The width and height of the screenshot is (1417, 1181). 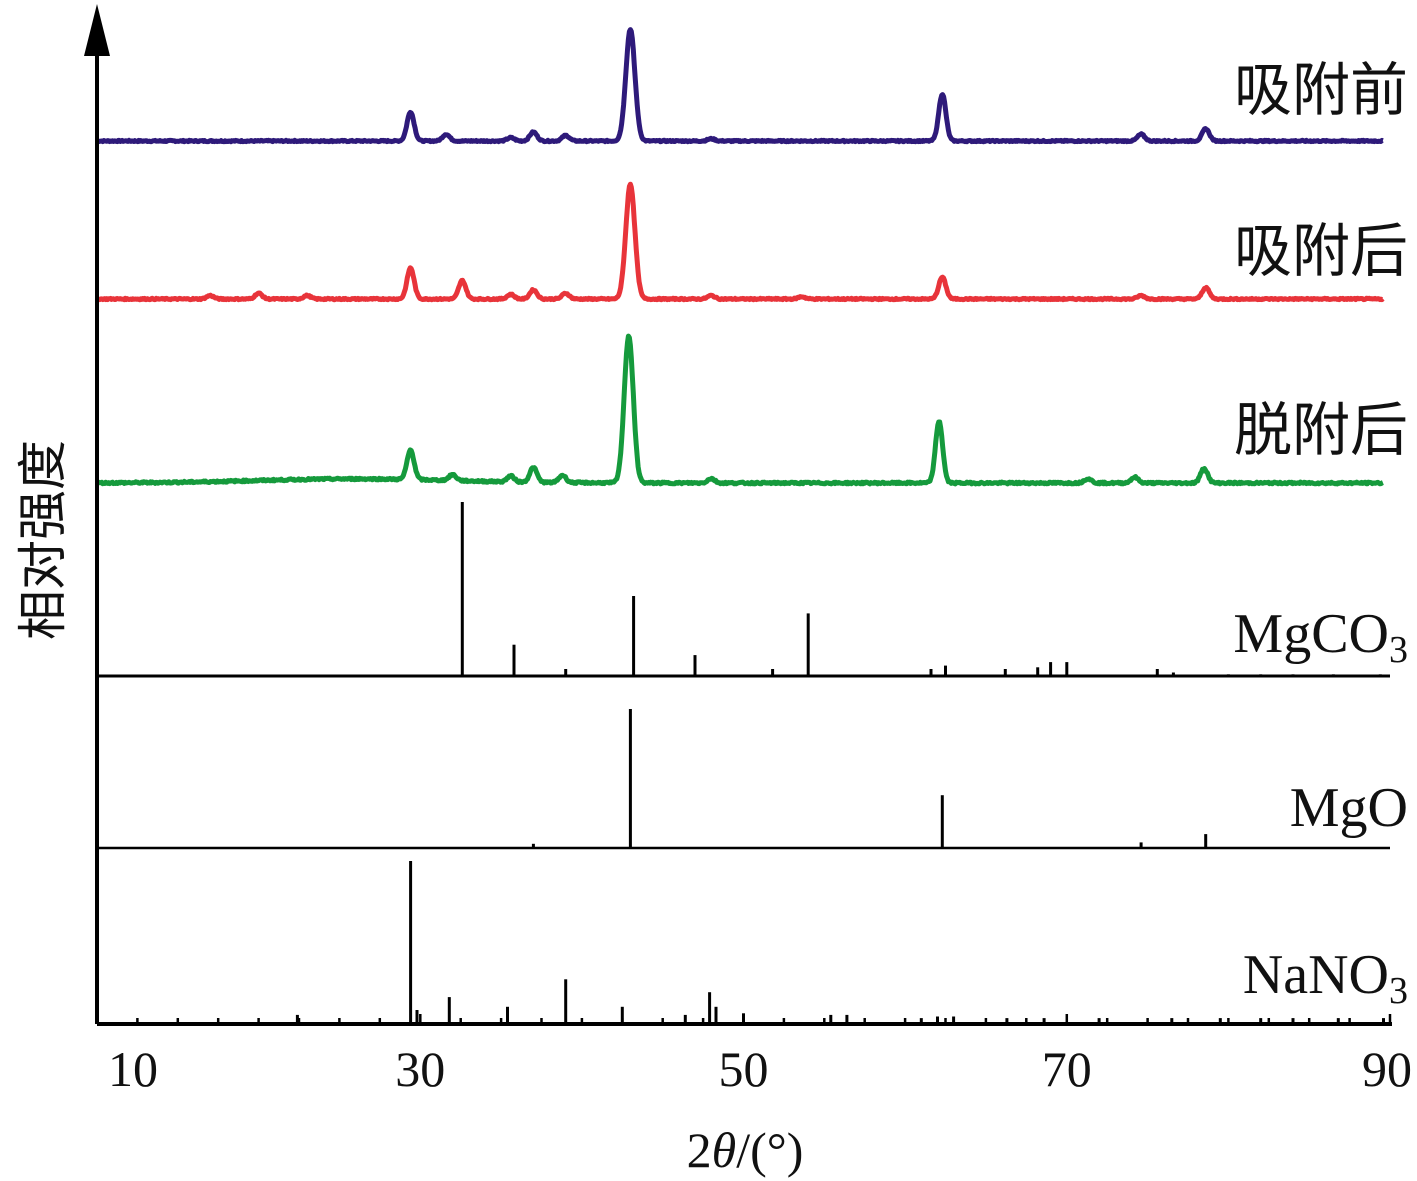 What do you see at coordinates (97, 30) in the screenshot?
I see `y-axis-arrow` at bounding box center [97, 30].